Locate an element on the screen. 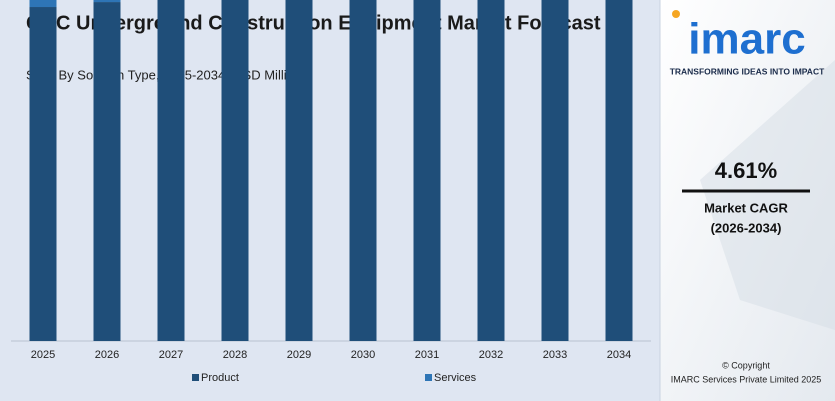 The height and width of the screenshot is (401, 835). tagline: TRANSFORMING IDEAS INTO IMPACT is located at coordinates (747, 71).